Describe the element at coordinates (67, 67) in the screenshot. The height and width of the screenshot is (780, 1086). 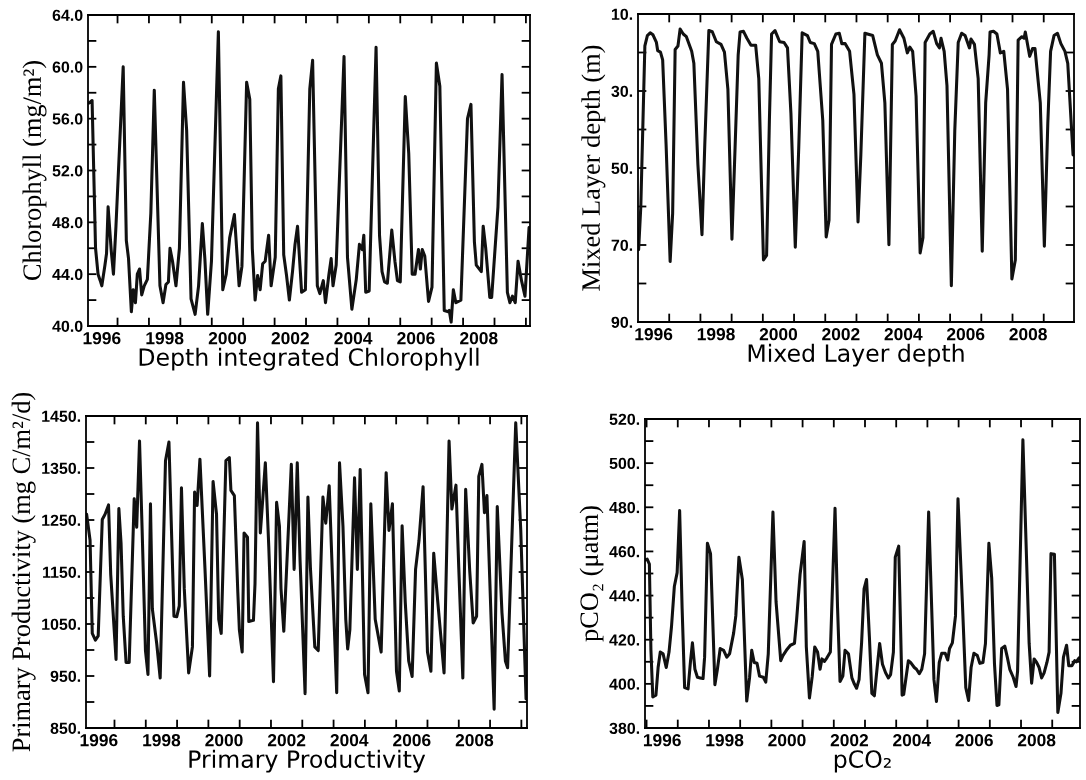
I see `y-tick-label: 60.0` at that location.